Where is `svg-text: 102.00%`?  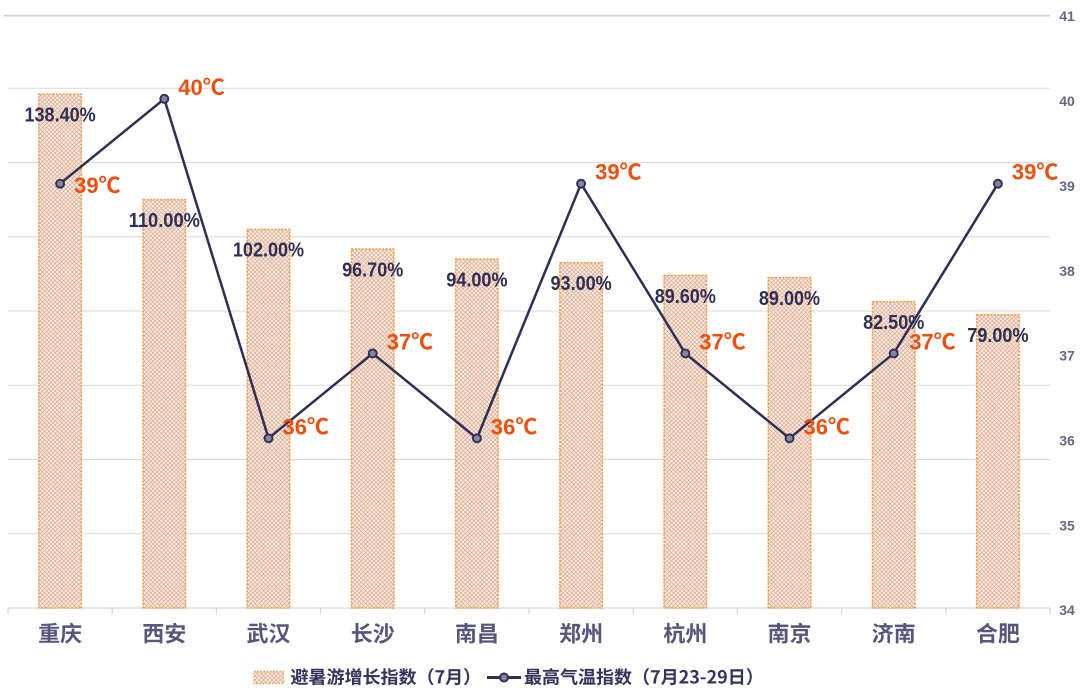 svg-text: 102.00% is located at coordinates (268, 251).